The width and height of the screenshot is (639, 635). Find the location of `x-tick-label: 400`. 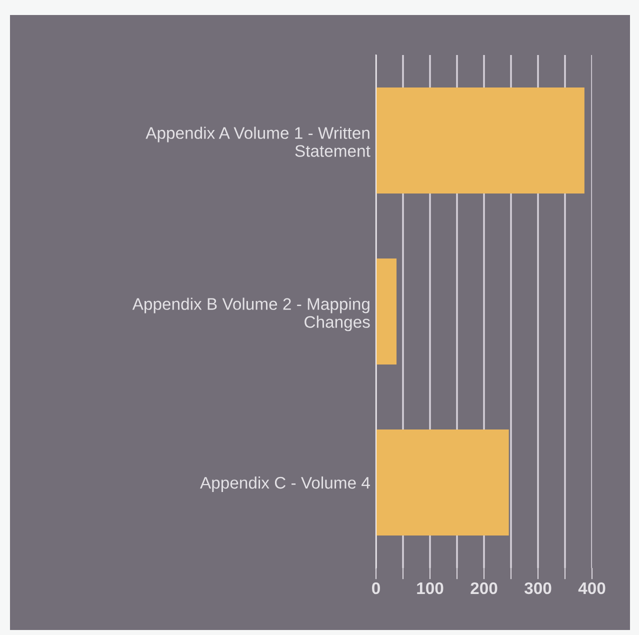

x-tick-label: 400 is located at coordinates (592, 588).